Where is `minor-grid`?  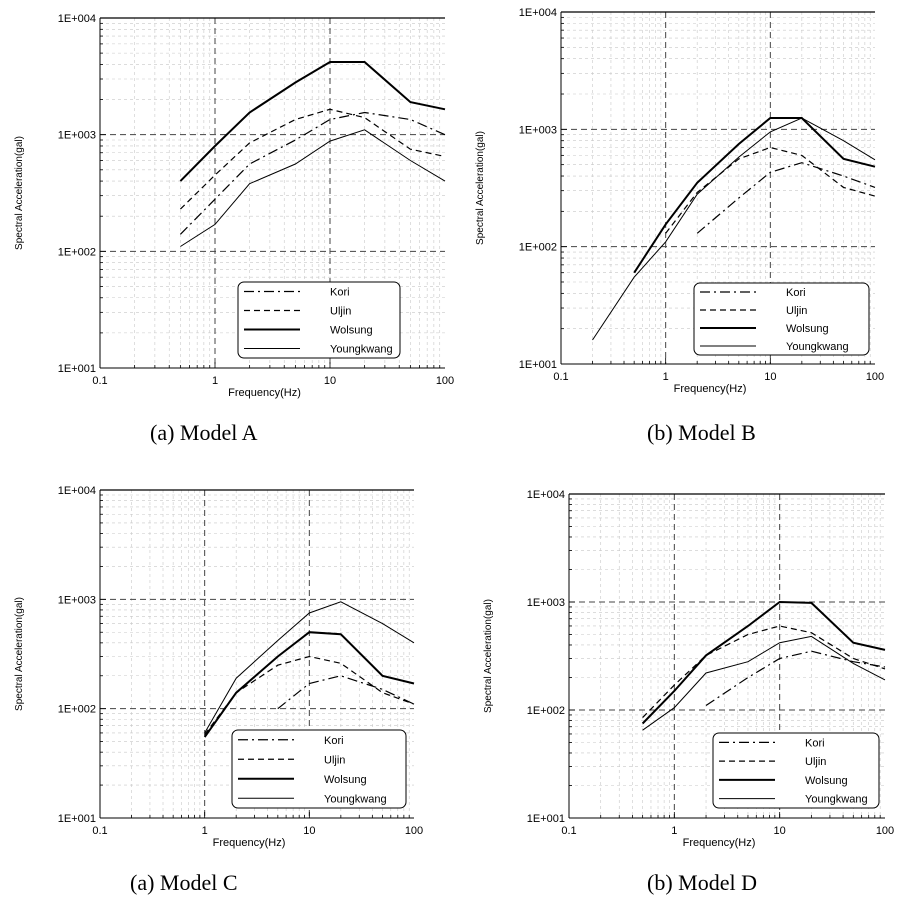
minor-grid is located at coordinates (272, 193).